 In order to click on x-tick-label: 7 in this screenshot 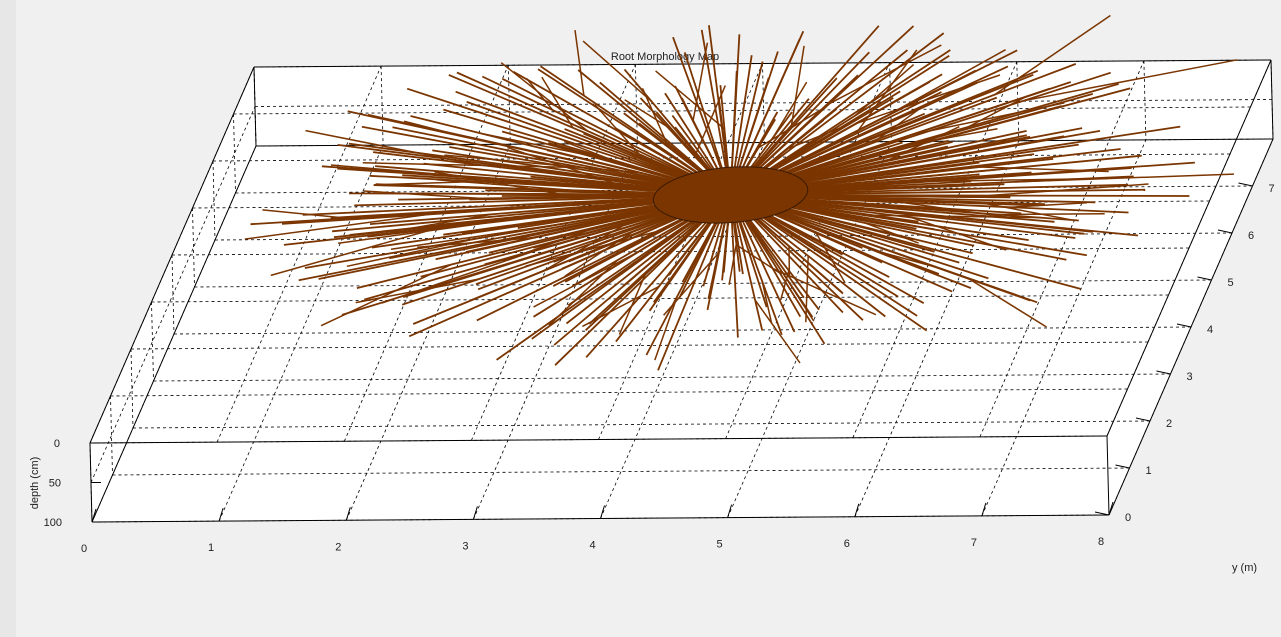, I will do `click(974, 543)`.